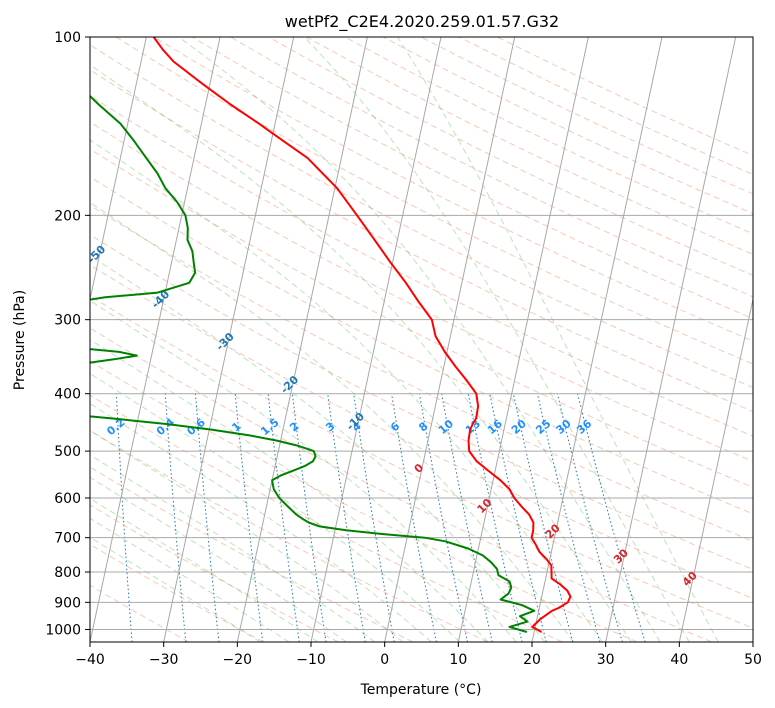 The image size is (775, 708). What do you see at coordinates (67, 334) in the screenshot?
I see `y-axis: 100 200 300 400 500 600 700 800 900 1000` at bounding box center [67, 334].